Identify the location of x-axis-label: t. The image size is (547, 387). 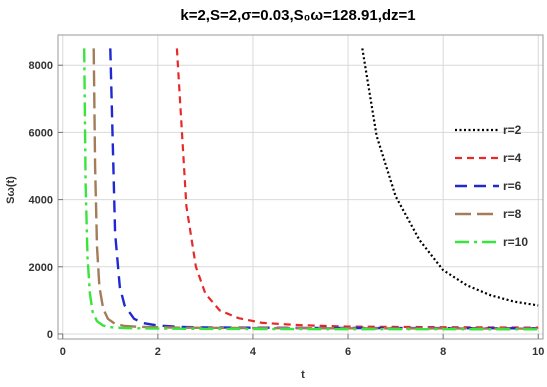
(303, 375).